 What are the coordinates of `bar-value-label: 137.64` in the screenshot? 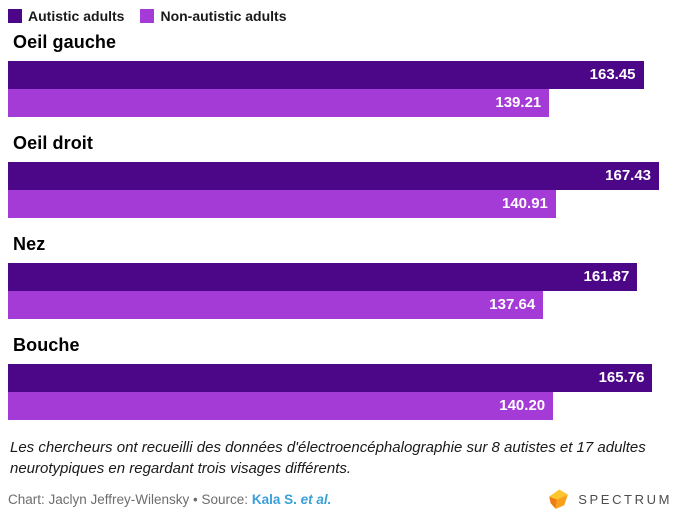 It's located at (512, 304).